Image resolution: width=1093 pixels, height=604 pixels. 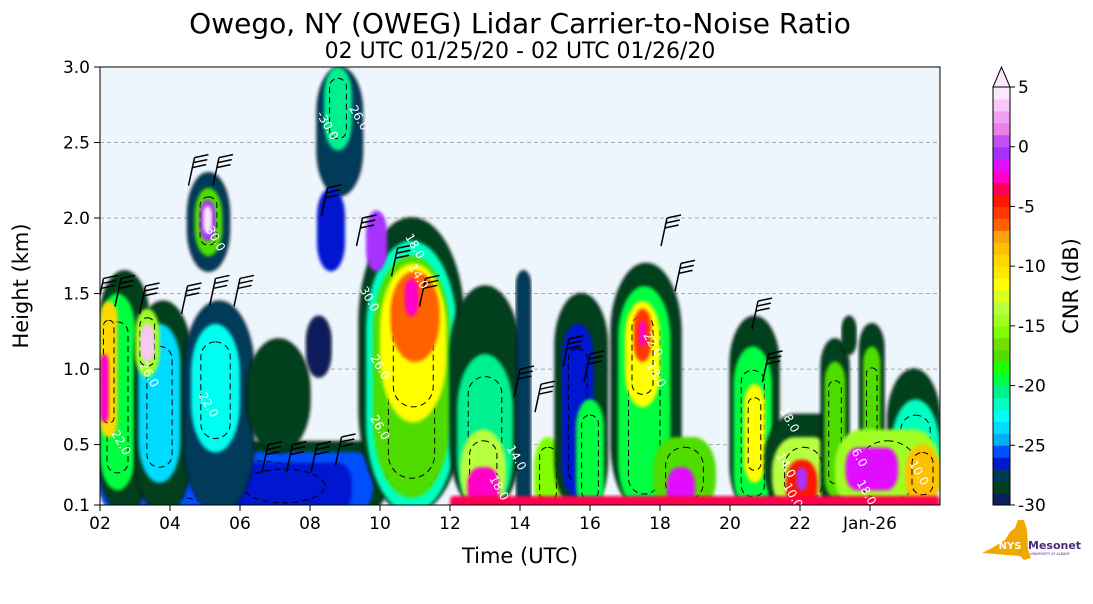 What do you see at coordinates (76, 68) in the screenshot?
I see `y-tick-label: 3.0` at bounding box center [76, 68].